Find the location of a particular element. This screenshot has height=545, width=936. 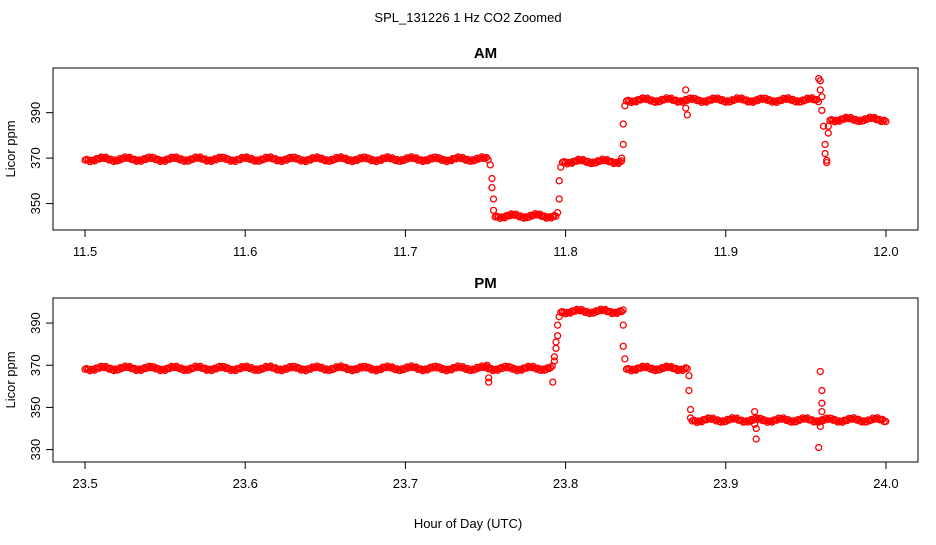

pm-x-tick-label: 23.8 is located at coordinates (565, 483).